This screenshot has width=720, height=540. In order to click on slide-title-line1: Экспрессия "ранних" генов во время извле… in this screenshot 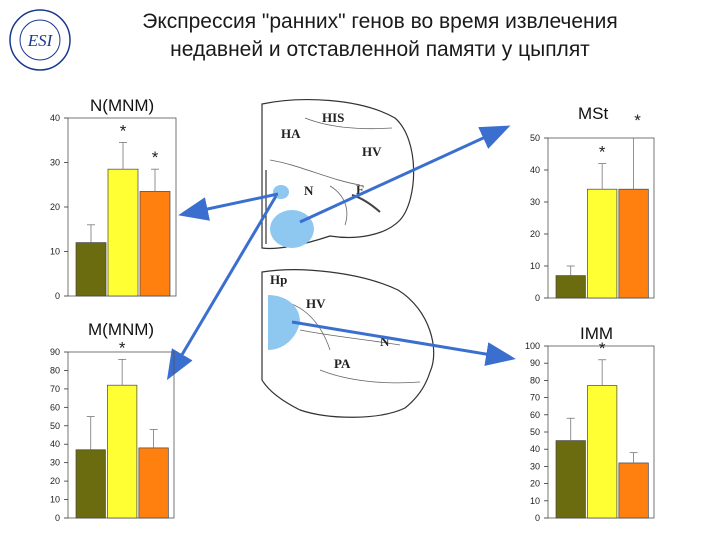, I will do `click(380, 21)`.